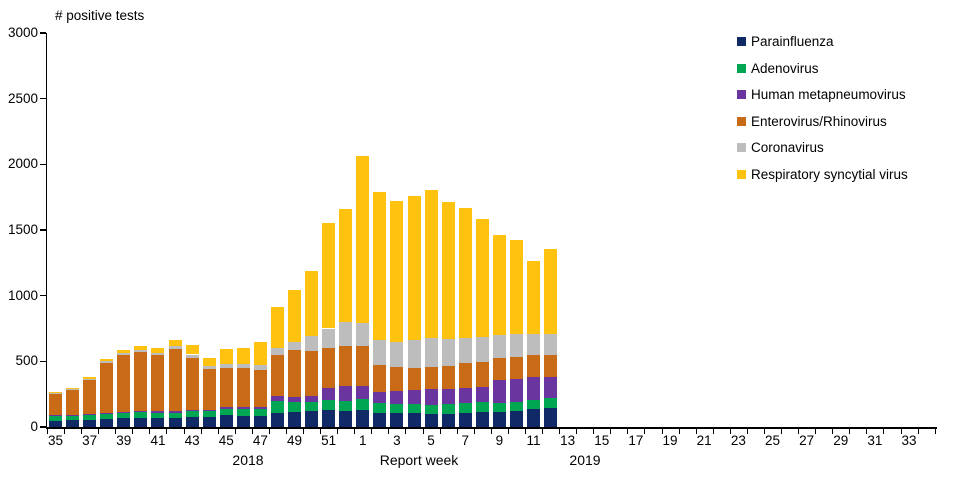  What do you see at coordinates (294, 440) in the screenshot?
I see `x-tick-label: 49` at bounding box center [294, 440].